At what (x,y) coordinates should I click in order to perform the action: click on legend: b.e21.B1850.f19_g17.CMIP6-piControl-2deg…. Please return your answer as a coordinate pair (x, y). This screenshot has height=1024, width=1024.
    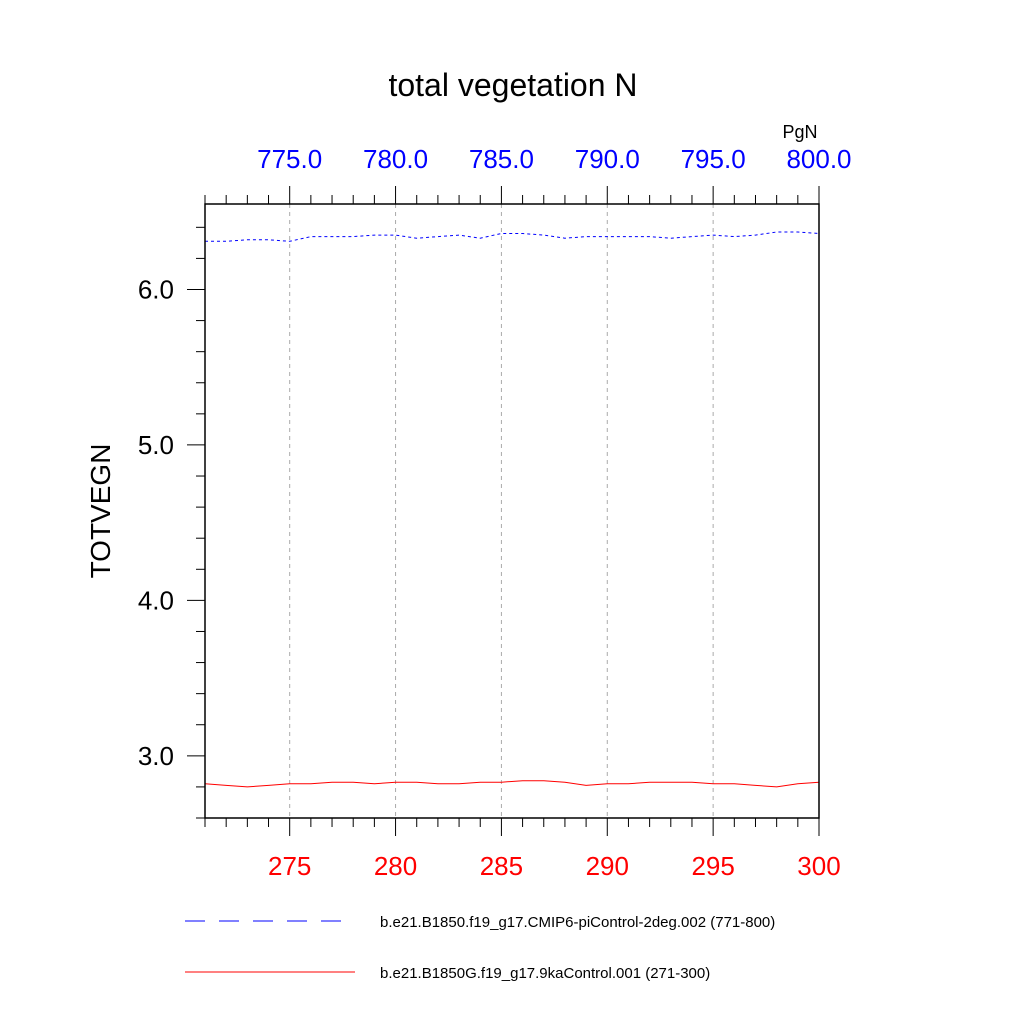
    Looking at the image, I should click on (480, 948).